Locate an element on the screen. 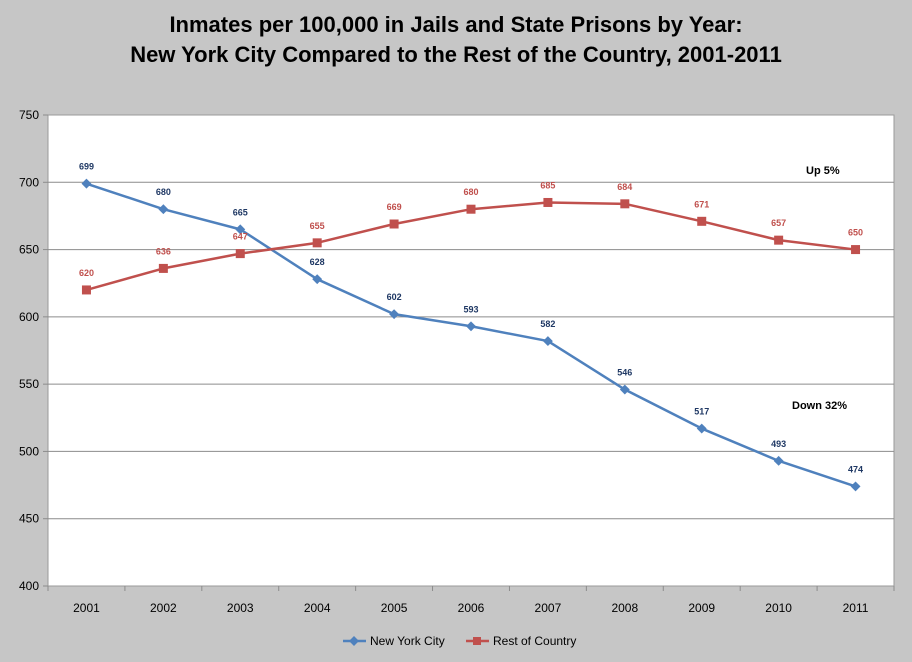  x-tick-label: 2008 is located at coordinates (624, 608).